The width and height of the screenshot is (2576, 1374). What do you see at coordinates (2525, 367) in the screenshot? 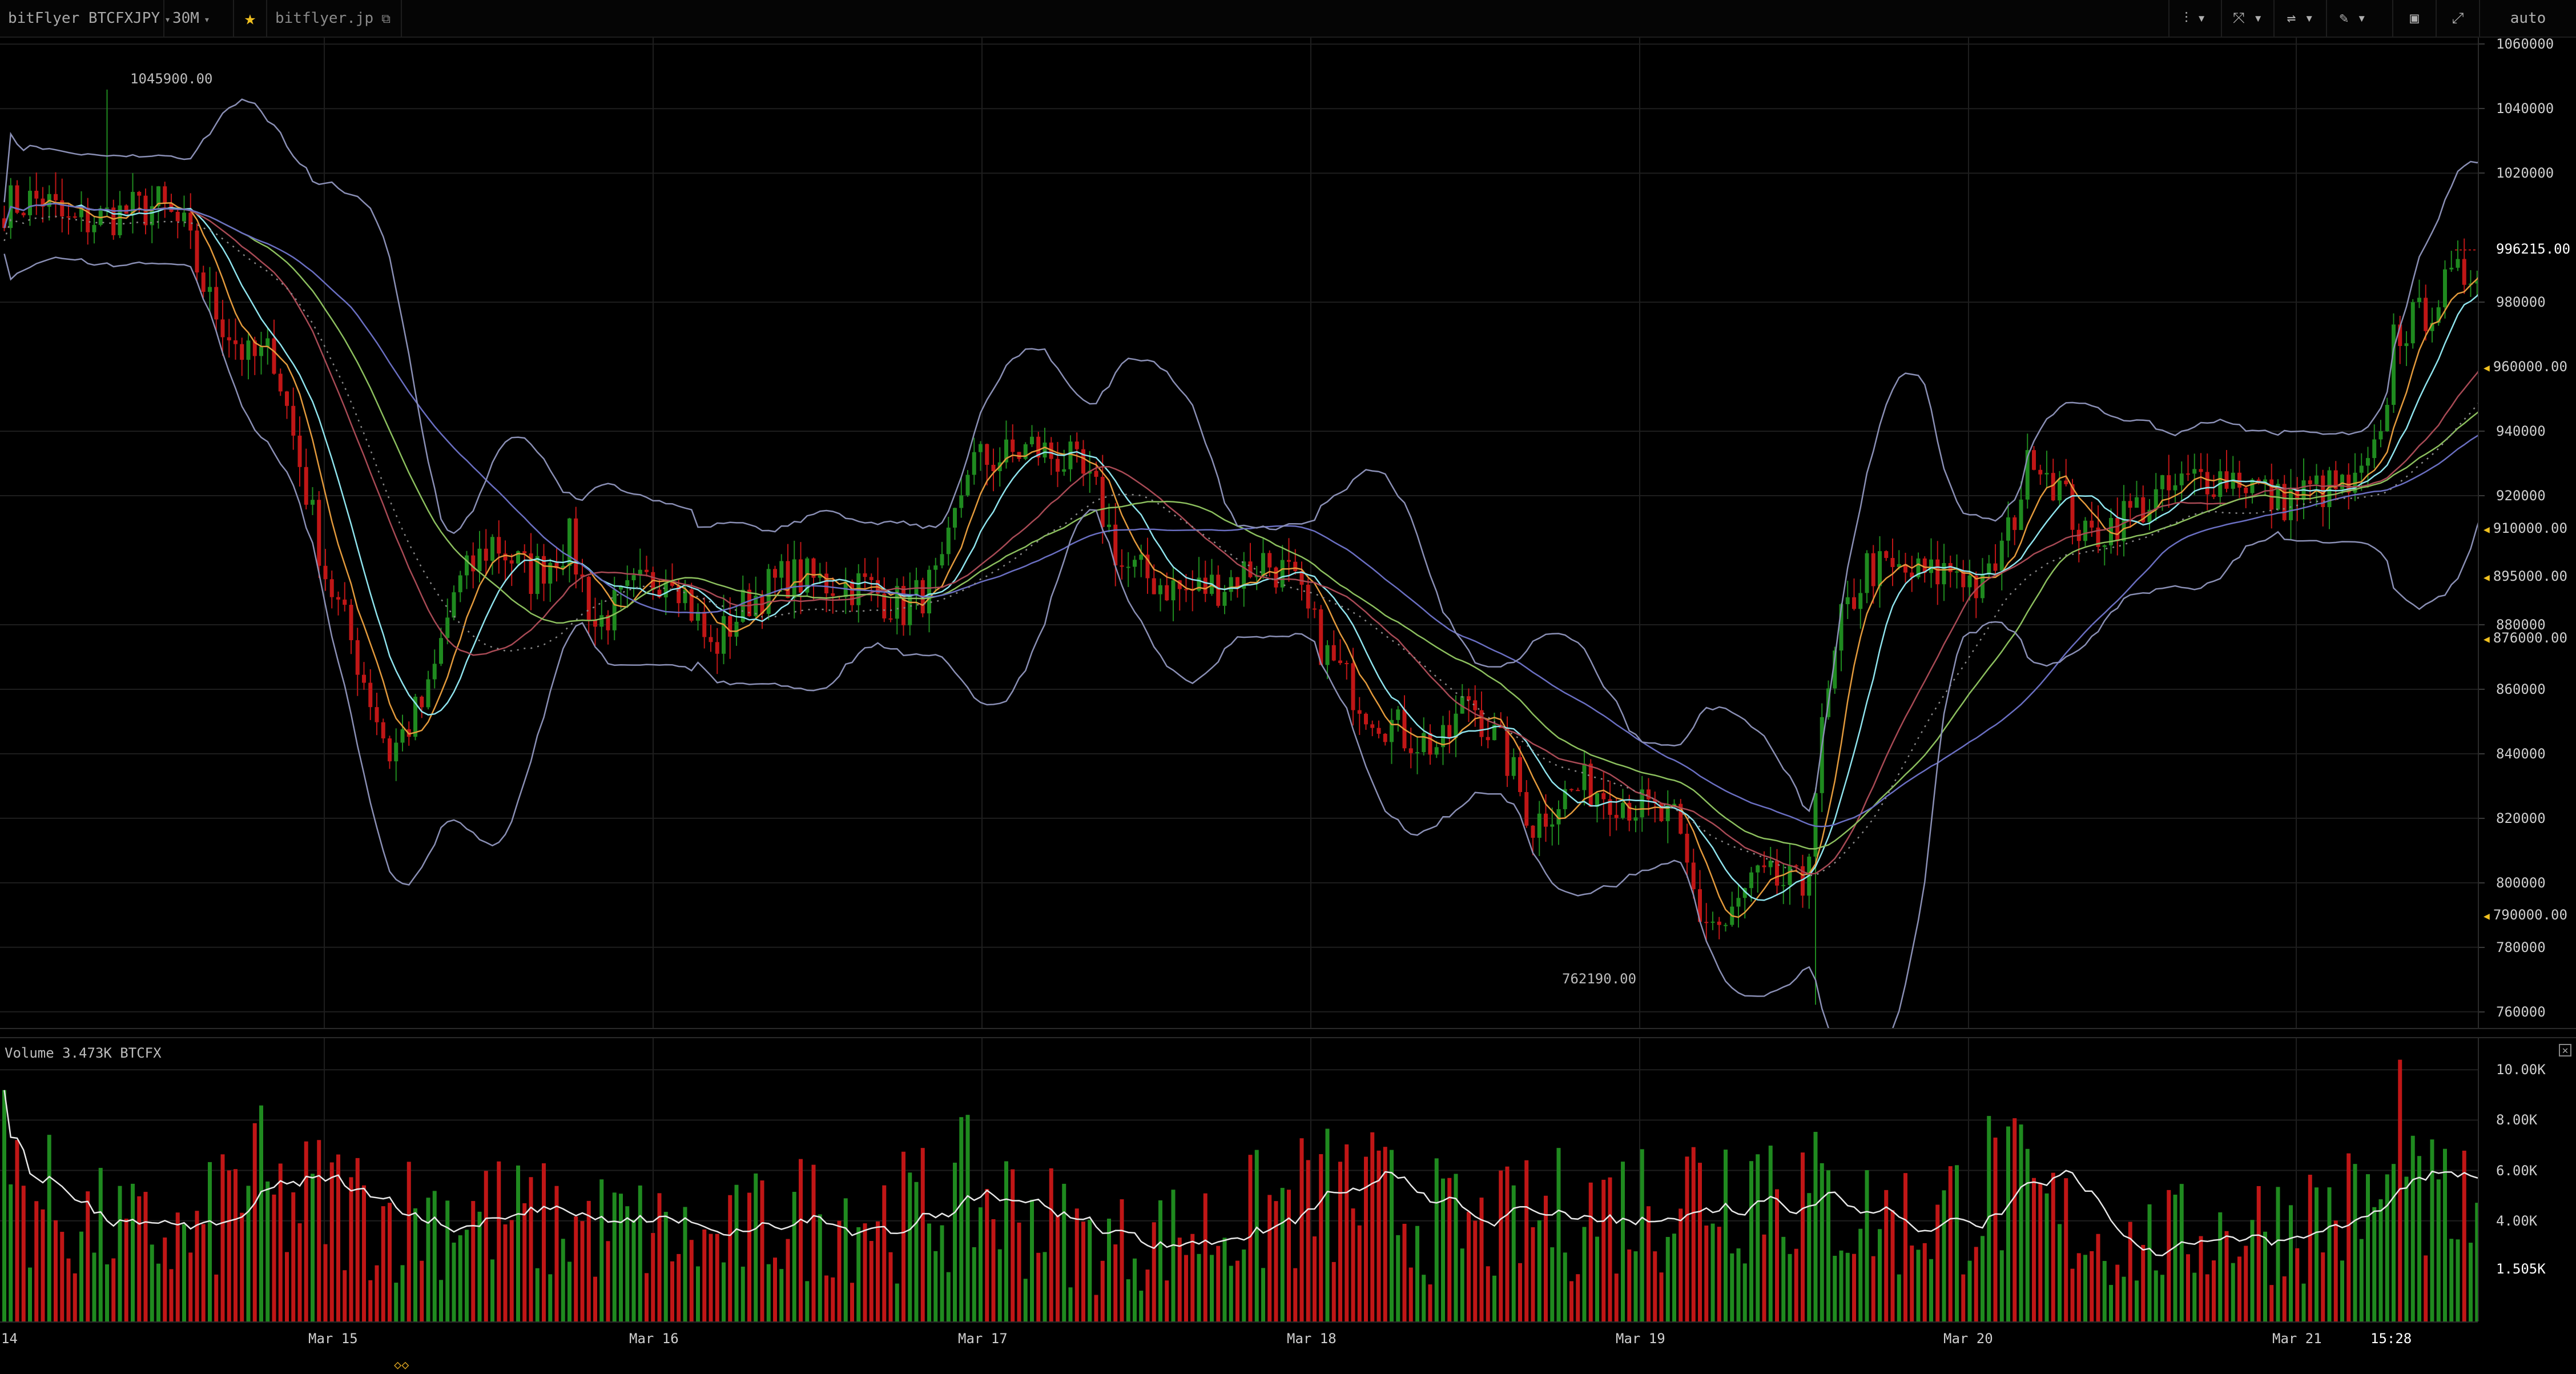
I see `alert-marker: ◀ 960000.00` at bounding box center [2525, 367].